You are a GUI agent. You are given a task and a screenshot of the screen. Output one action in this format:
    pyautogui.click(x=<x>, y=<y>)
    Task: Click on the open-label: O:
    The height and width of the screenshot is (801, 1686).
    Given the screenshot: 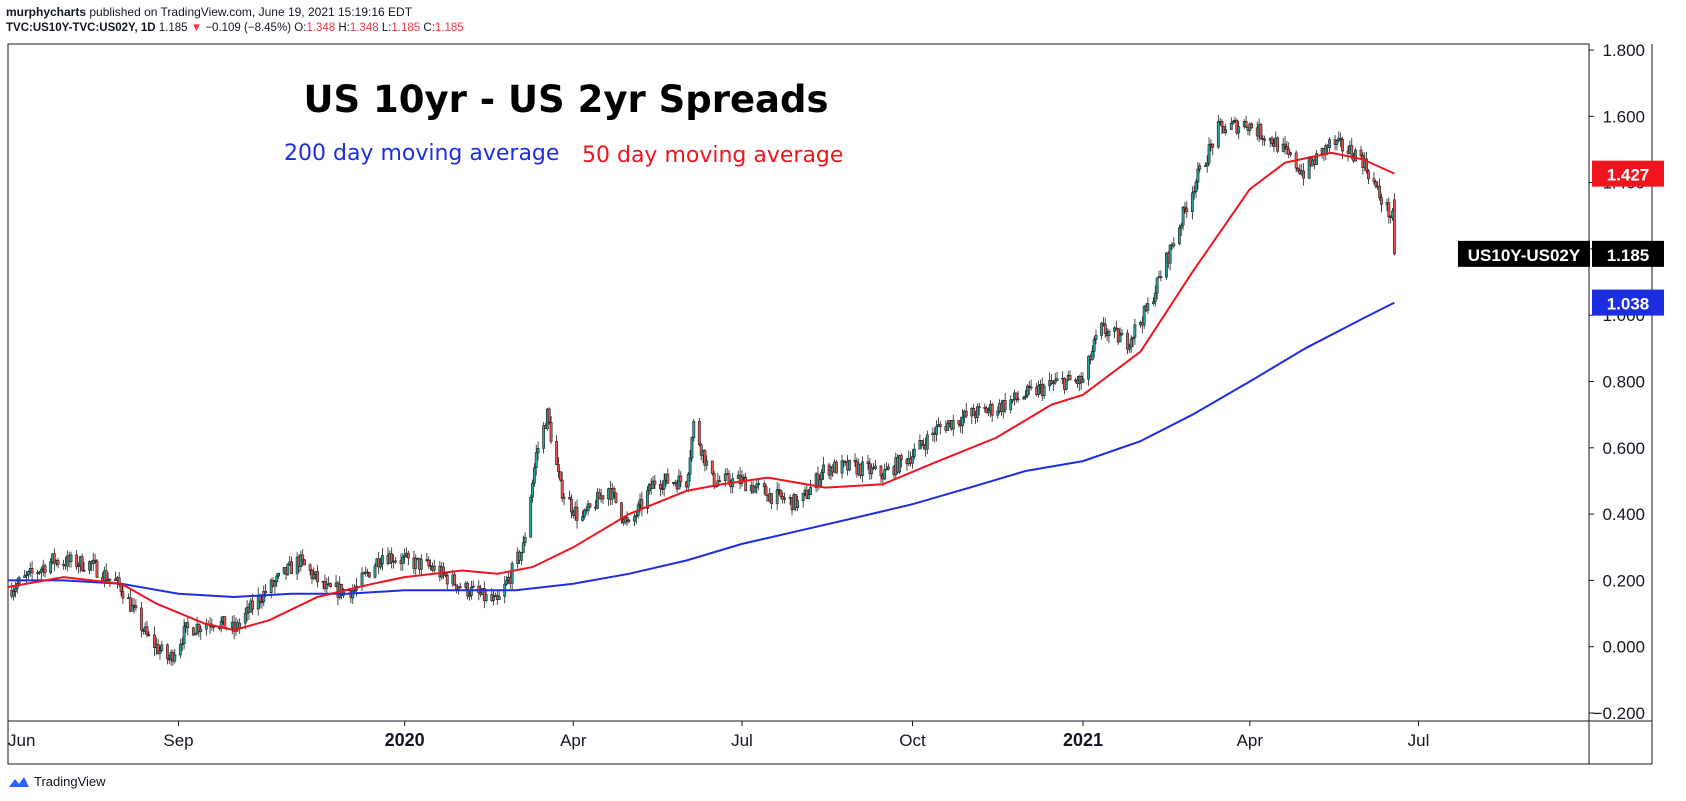 What is the action you would take?
    pyautogui.click(x=300, y=28)
    